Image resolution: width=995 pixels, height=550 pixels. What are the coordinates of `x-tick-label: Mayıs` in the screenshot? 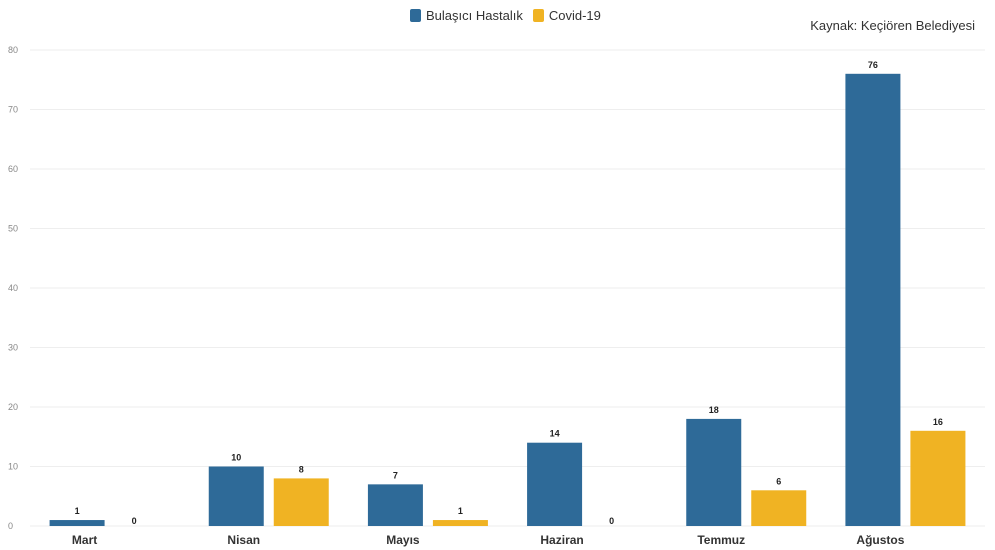 It's located at (403, 540).